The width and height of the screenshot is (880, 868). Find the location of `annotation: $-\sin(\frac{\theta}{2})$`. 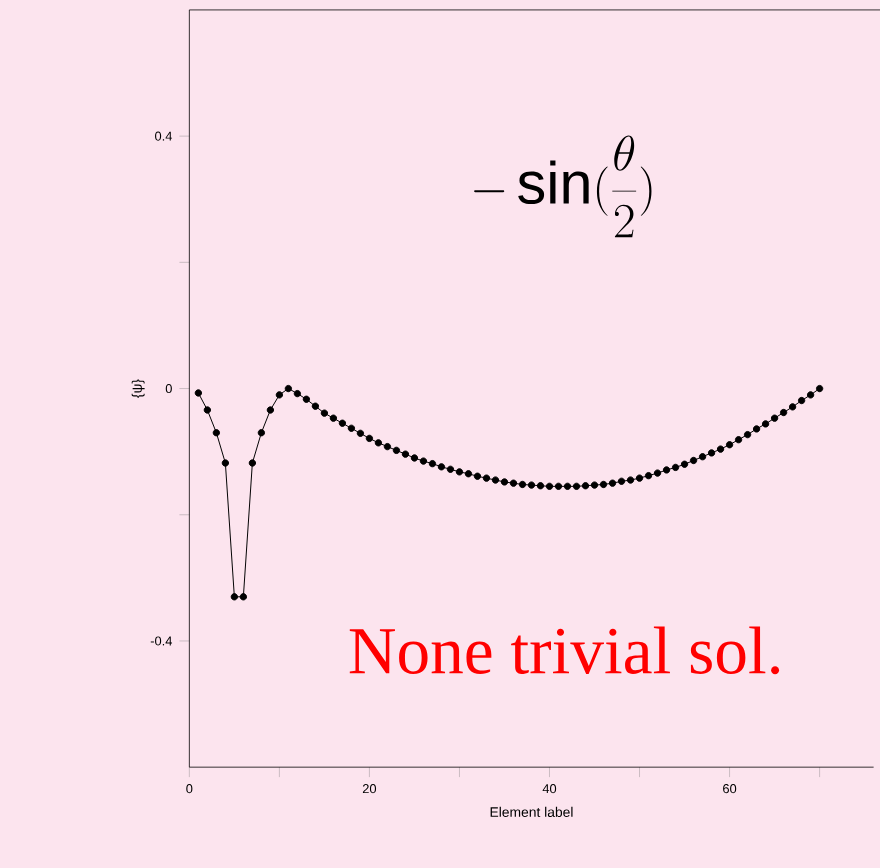

annotation: $-\sin(\frac{\theta}{2})$ is located at coordinates (563, 186).